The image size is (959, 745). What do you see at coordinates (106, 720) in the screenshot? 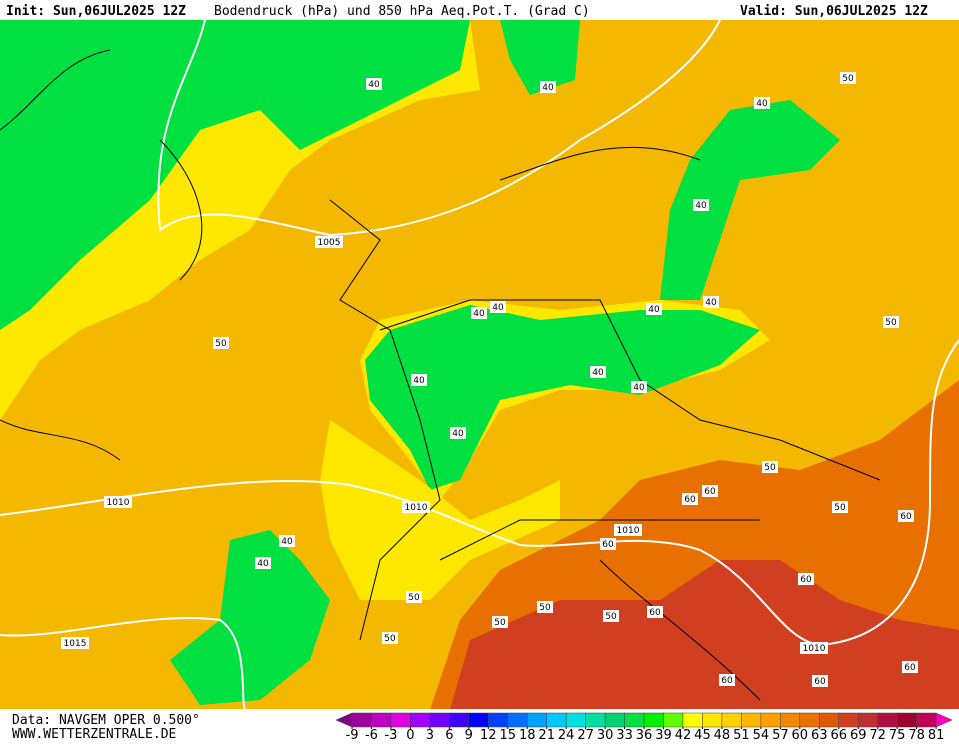
I see `data-source: Data: NAVGEM OPER 0.500°` at bounding box center [106, 720].